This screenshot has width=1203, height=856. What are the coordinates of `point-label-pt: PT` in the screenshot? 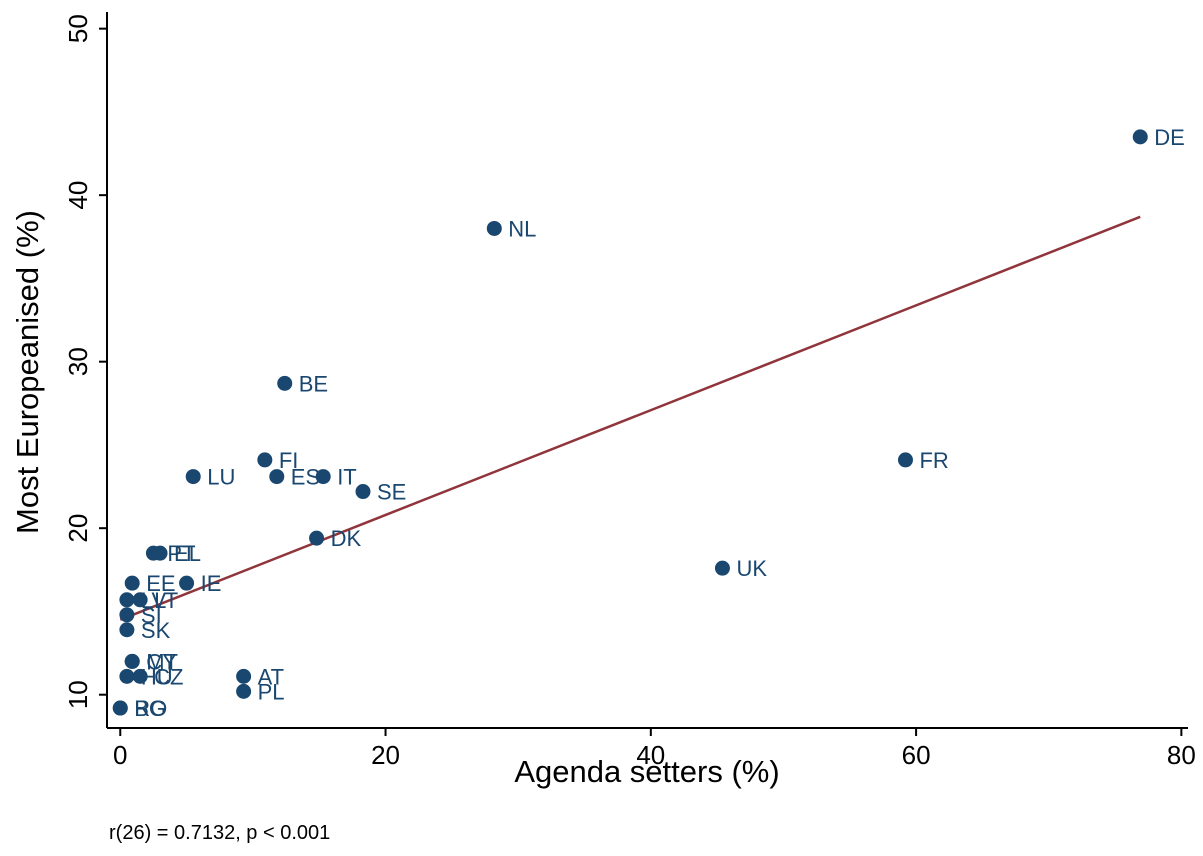 It's located at (181, 553).